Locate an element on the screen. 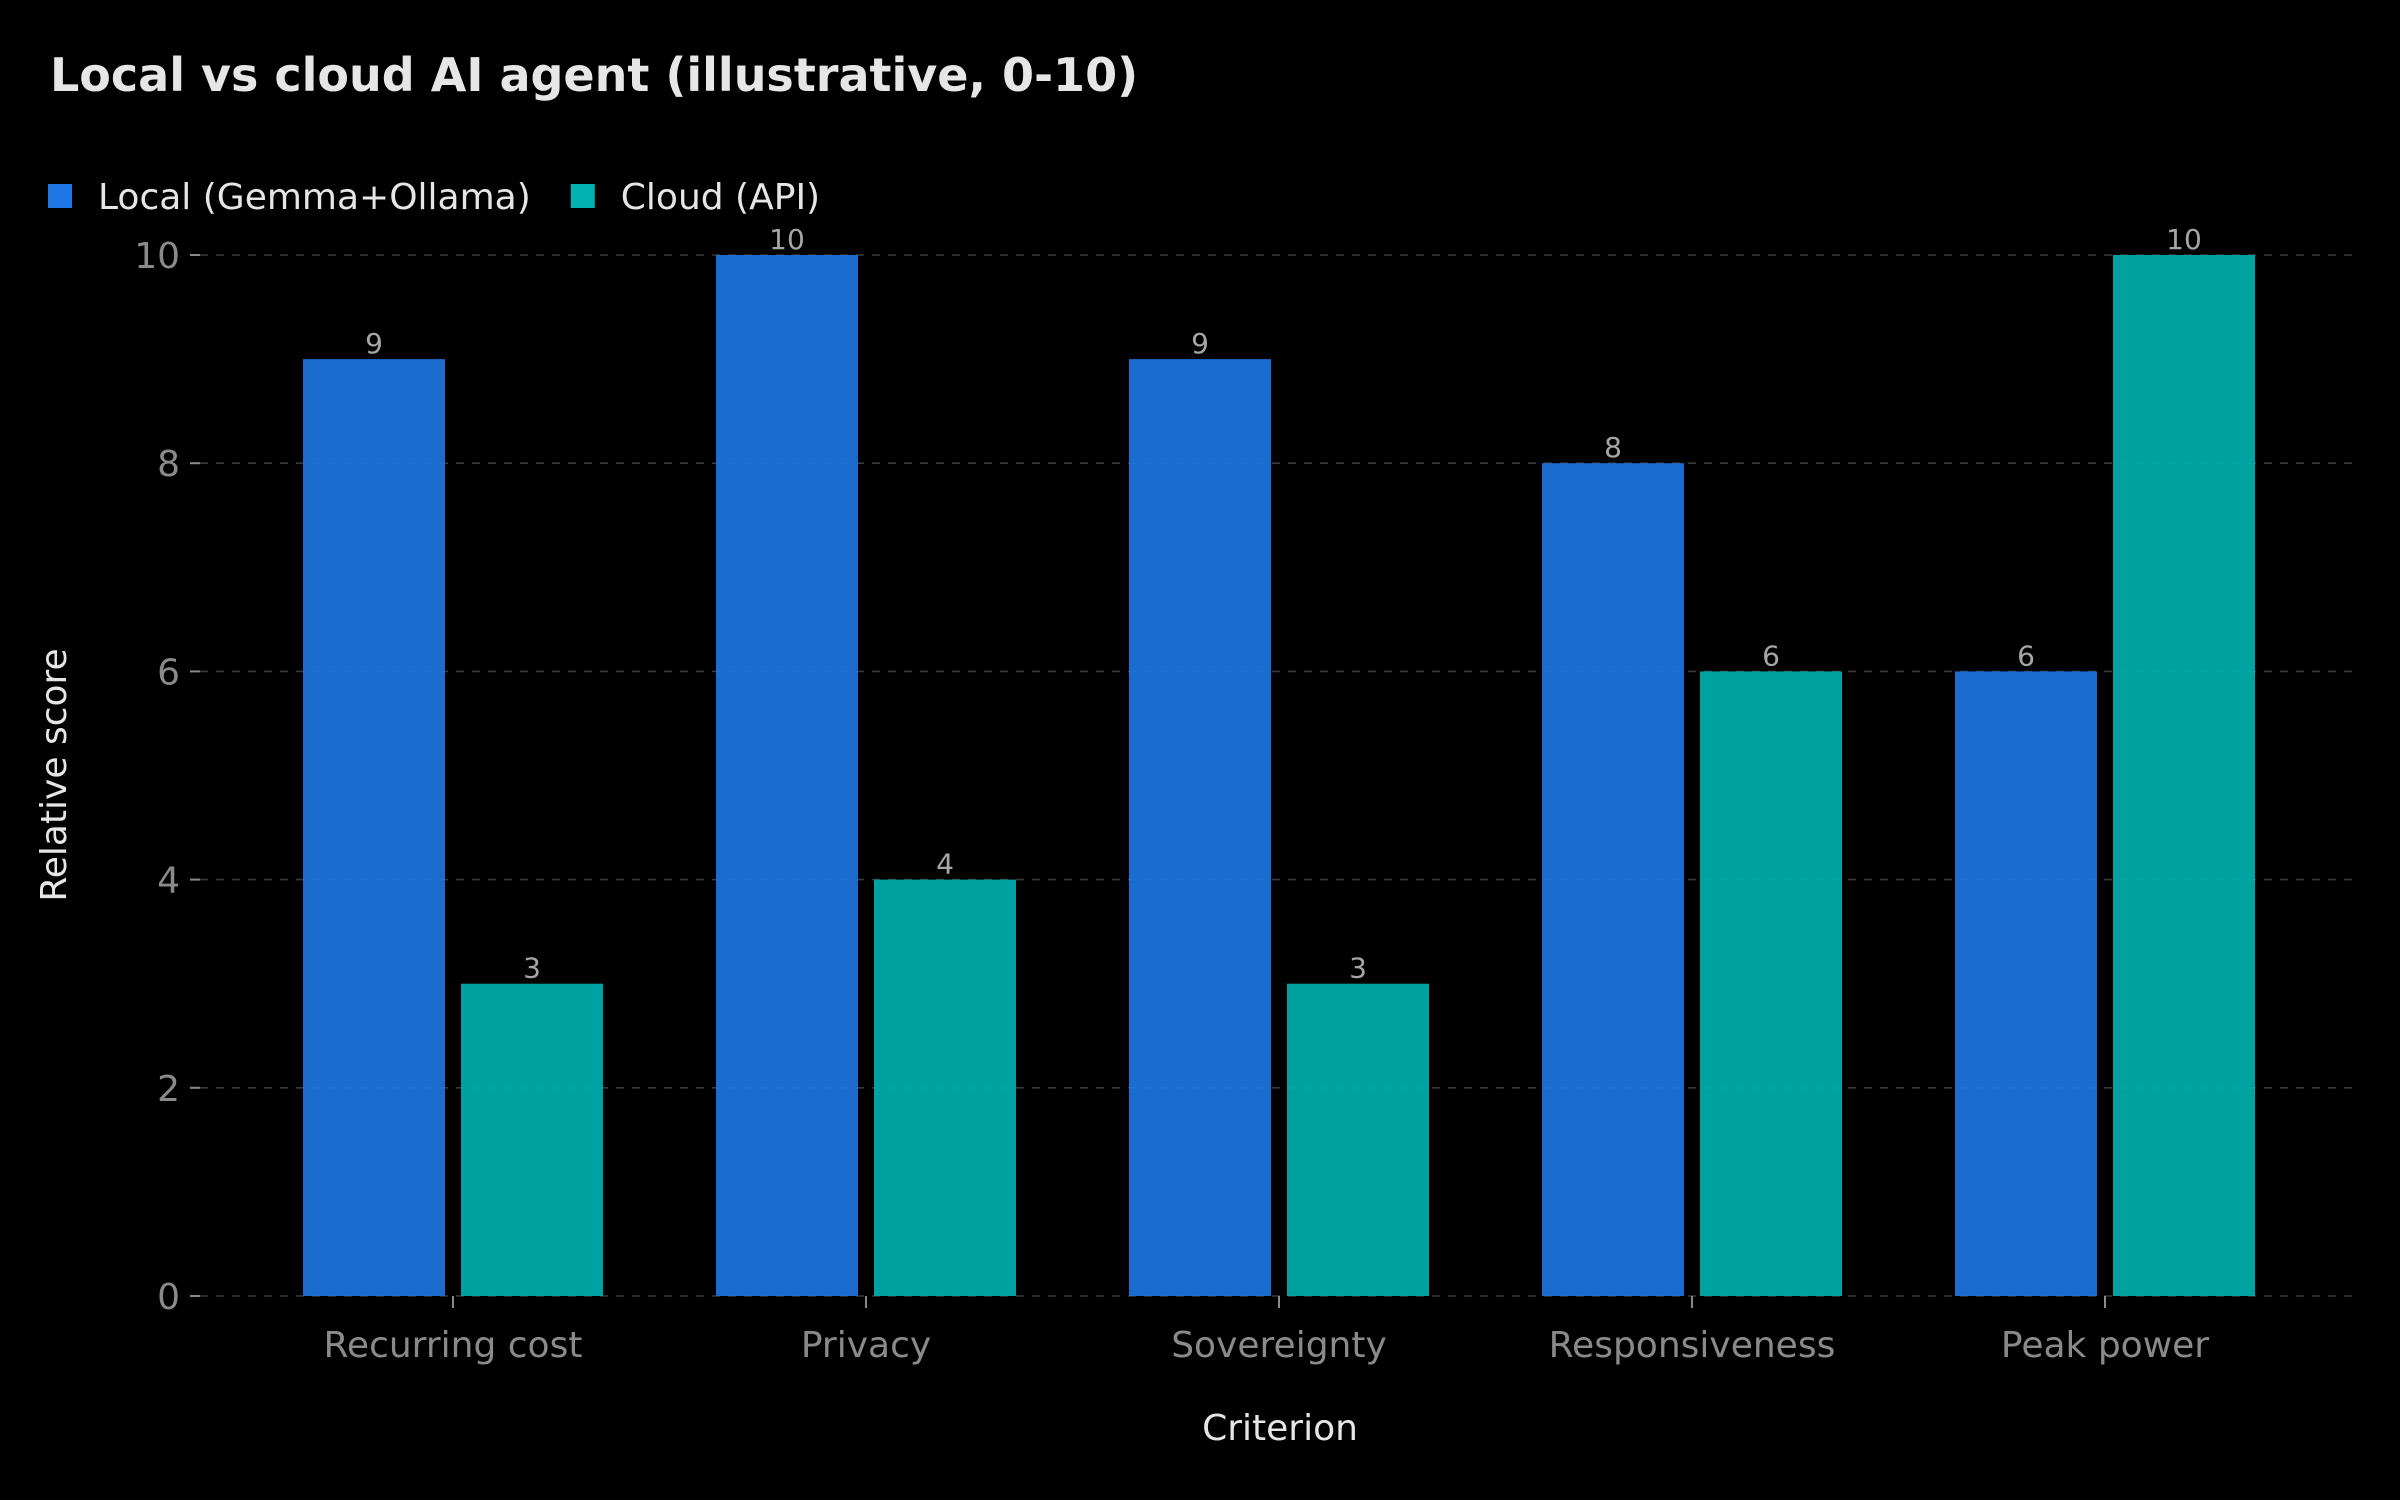 The image size is (2400, 1500). y-tick-label: 6 is located at coordinates (168, 672).